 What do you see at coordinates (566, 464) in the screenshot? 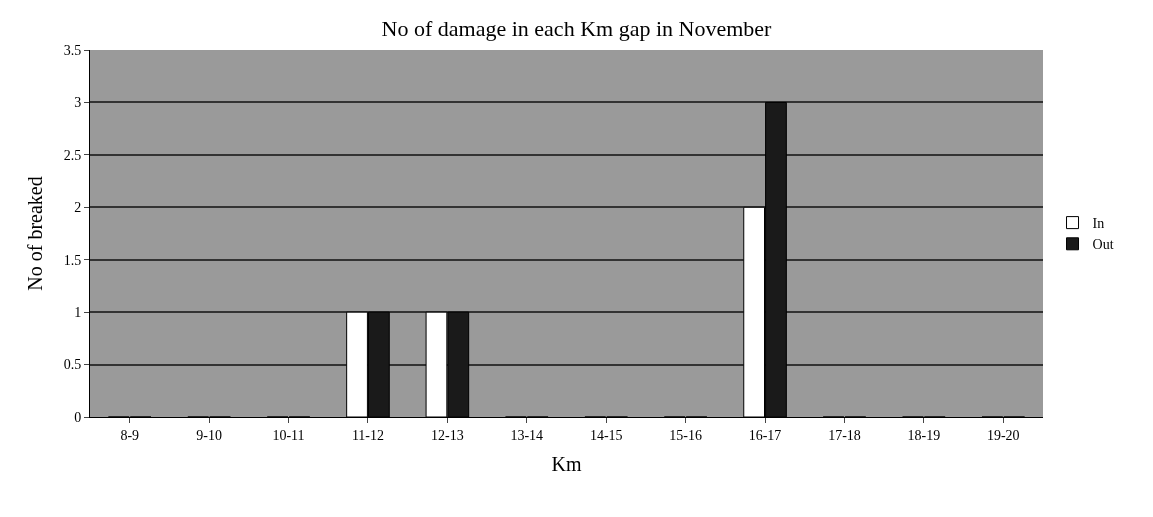
I see `x-axis-title: Km` at bounding box center [566, 464].